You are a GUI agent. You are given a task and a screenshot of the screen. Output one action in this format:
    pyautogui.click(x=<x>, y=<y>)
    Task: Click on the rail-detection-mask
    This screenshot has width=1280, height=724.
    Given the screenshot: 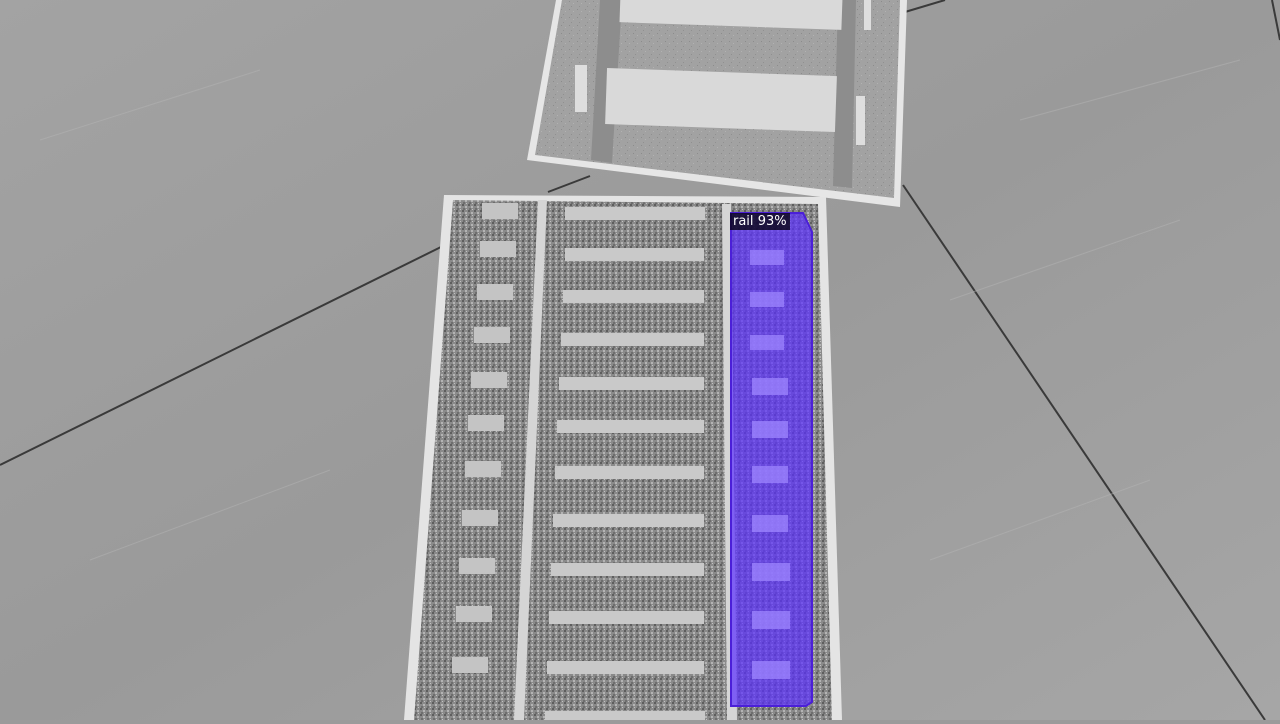 What is the action you would take?
    pyautogui.click(x=771, y=459)
    